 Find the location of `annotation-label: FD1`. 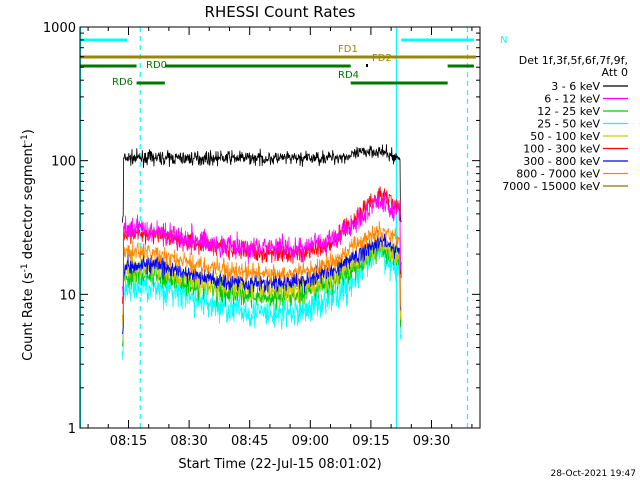

annotation-label: FD1 is located at coordinates (348, 49).